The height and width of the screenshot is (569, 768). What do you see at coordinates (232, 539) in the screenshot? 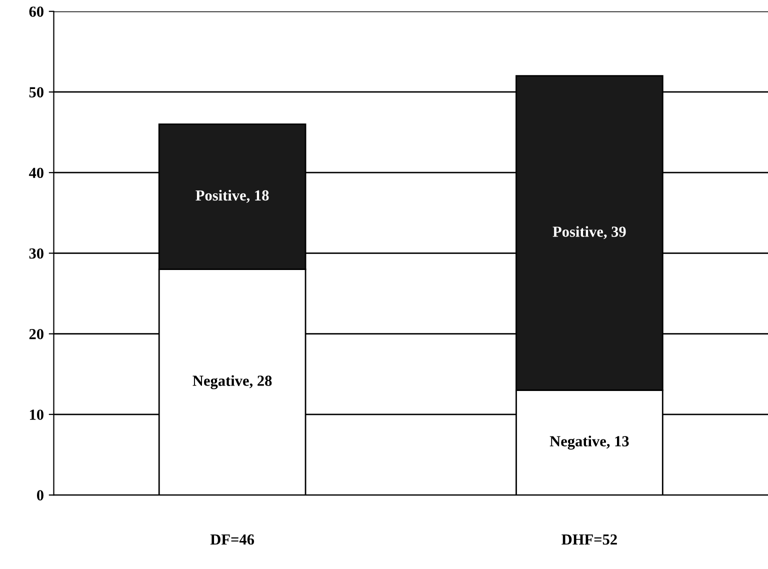
I see `x-tick-label: DF=46` at bounding box center [232, 539].